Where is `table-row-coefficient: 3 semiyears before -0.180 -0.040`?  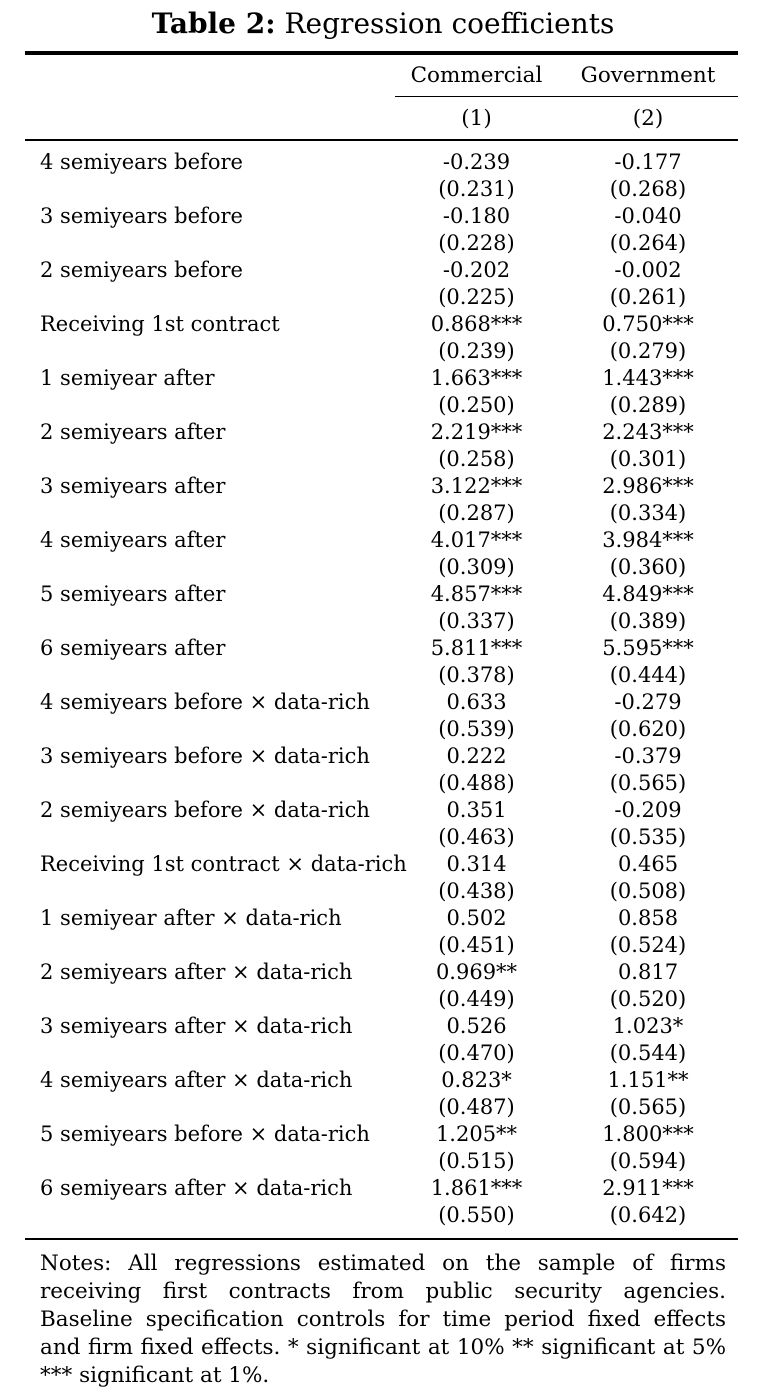
table-row-coefficient: 3 semiyears before -0.180 -0.040 is located at coordinates (381, 216).